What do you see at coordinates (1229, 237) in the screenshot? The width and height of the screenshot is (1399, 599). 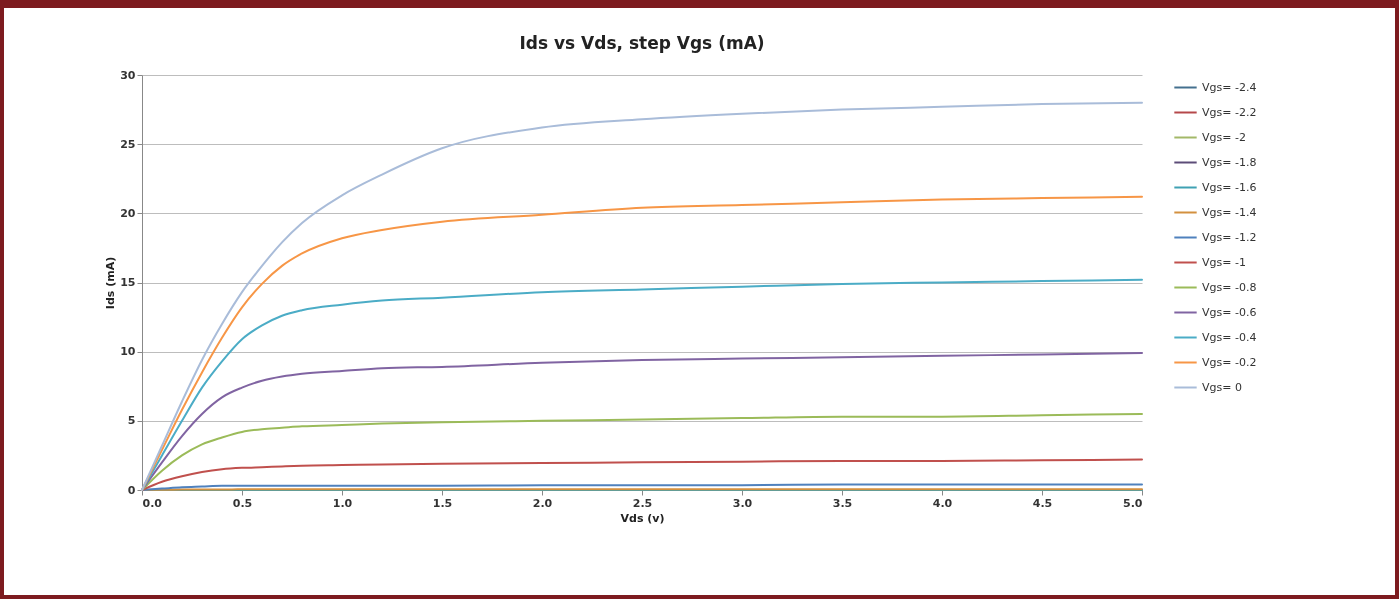 I see `legend-label: Vgs= -1.2` at bounding box center [1229, 237].